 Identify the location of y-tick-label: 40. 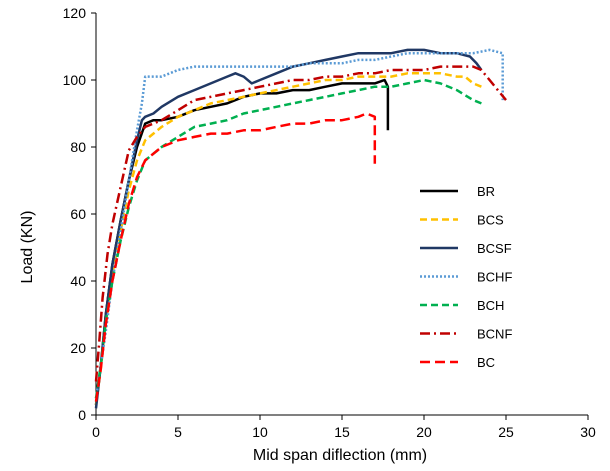
(78, 281).